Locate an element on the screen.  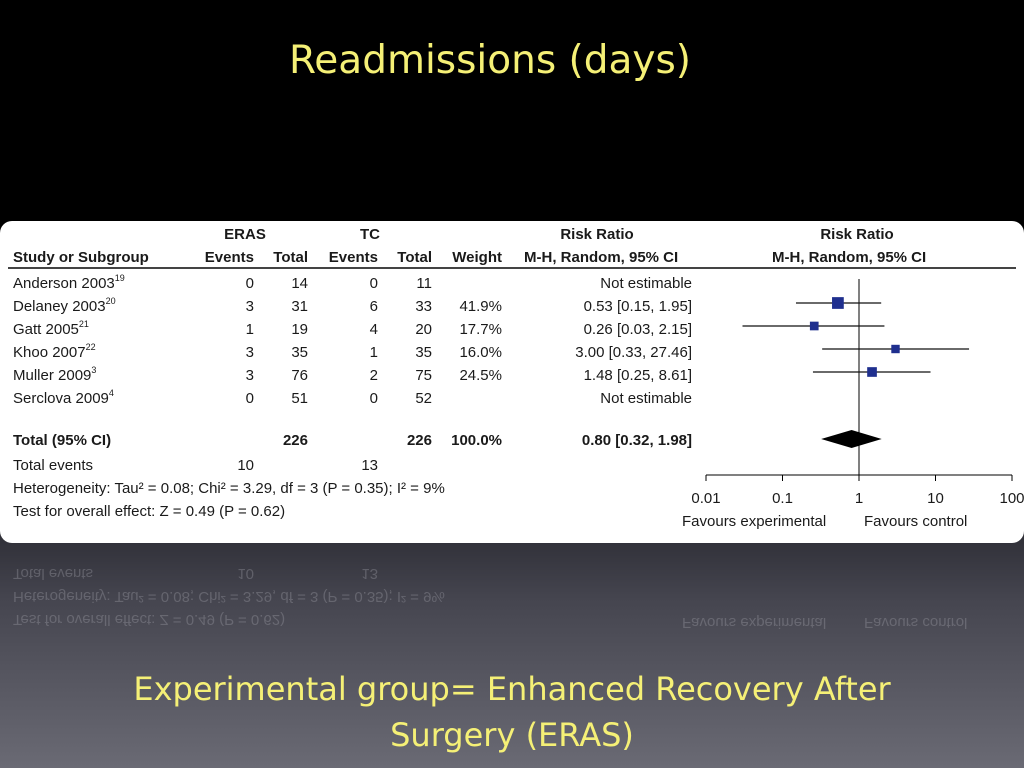
total-tc: 33 is located at coordinates (423, 306).